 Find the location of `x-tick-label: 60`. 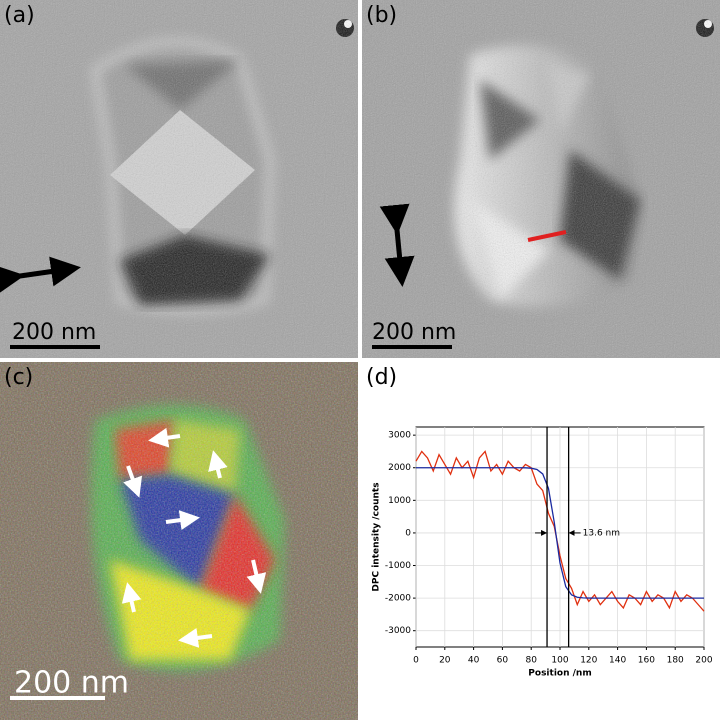

x-tick-label: 60 is located at coordinates (503, 661).